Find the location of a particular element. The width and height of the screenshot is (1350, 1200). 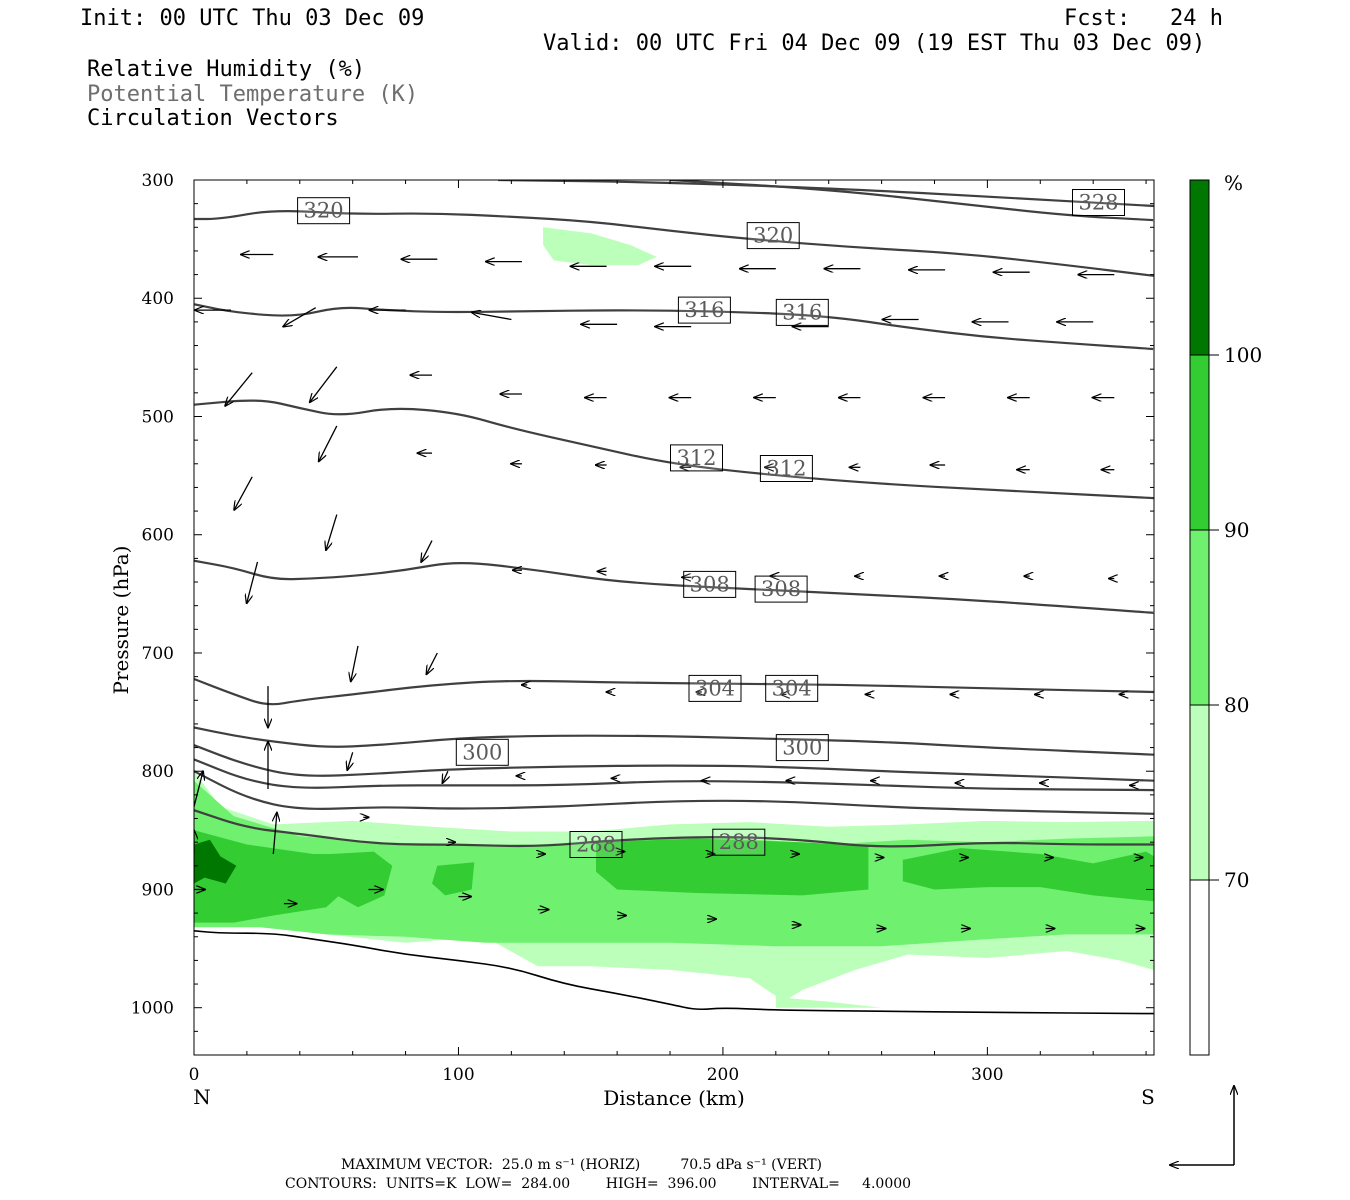

contour-label-text: 320 is located at coordinates (324, 211).